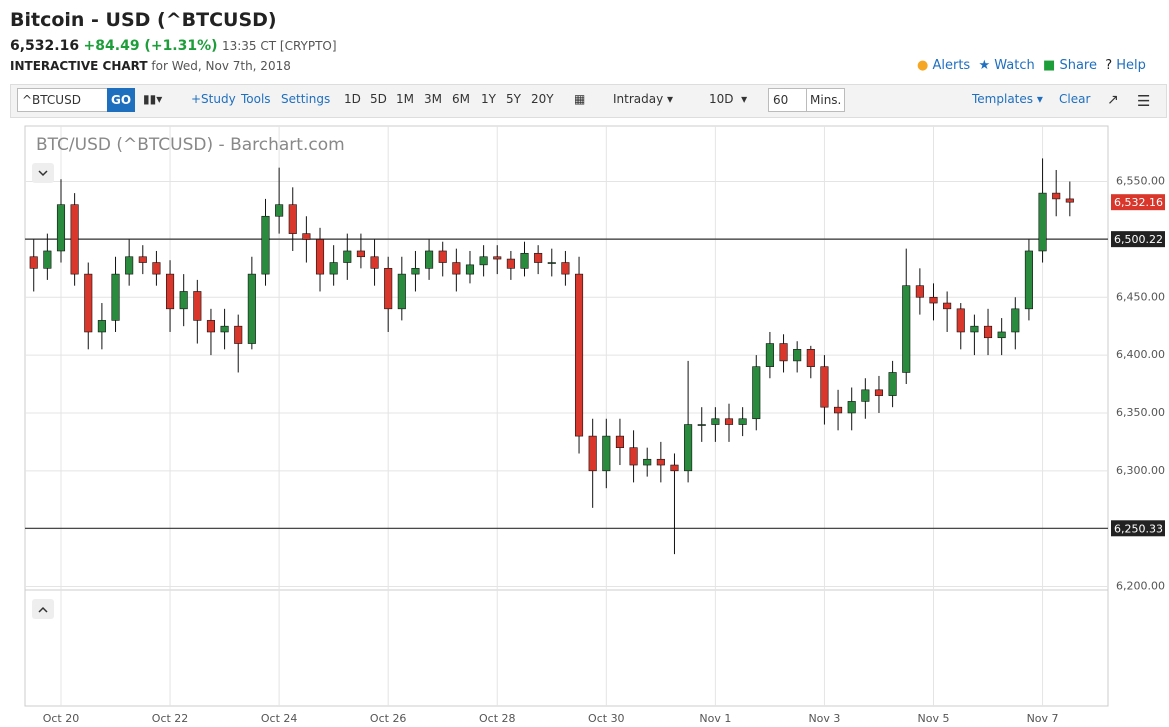 The image size is (1169, 727). I want to click on period-button: 5D, so click(378, 99).